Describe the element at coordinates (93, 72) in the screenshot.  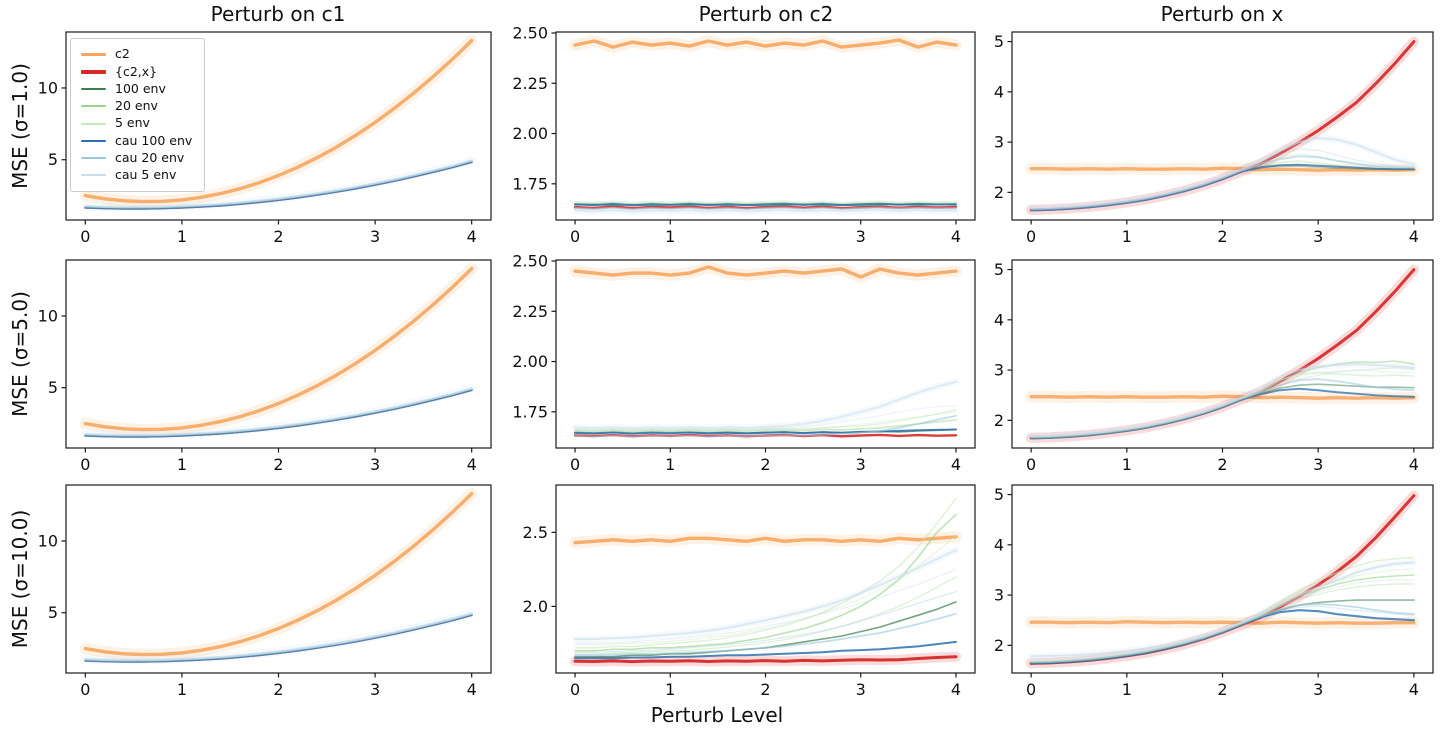
I see `legend-line-swatch-c2x` at that location.